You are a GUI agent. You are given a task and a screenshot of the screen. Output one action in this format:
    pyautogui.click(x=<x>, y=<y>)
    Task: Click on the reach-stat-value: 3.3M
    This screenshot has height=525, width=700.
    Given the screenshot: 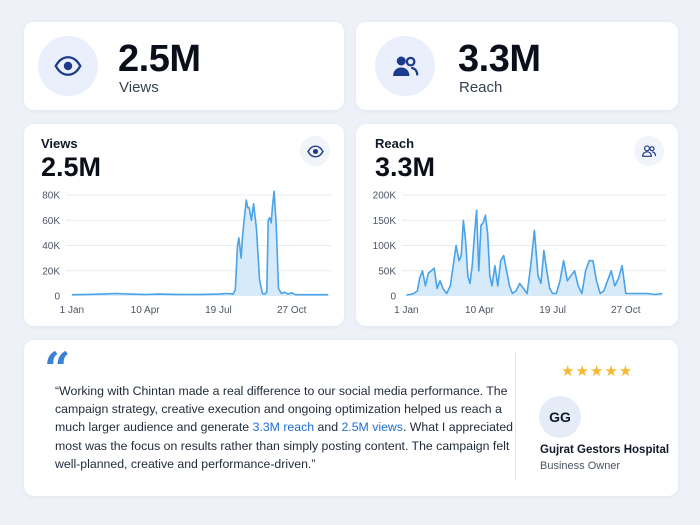 What is the action you would take?
    pyautogui.click(x=499, y=59)
    